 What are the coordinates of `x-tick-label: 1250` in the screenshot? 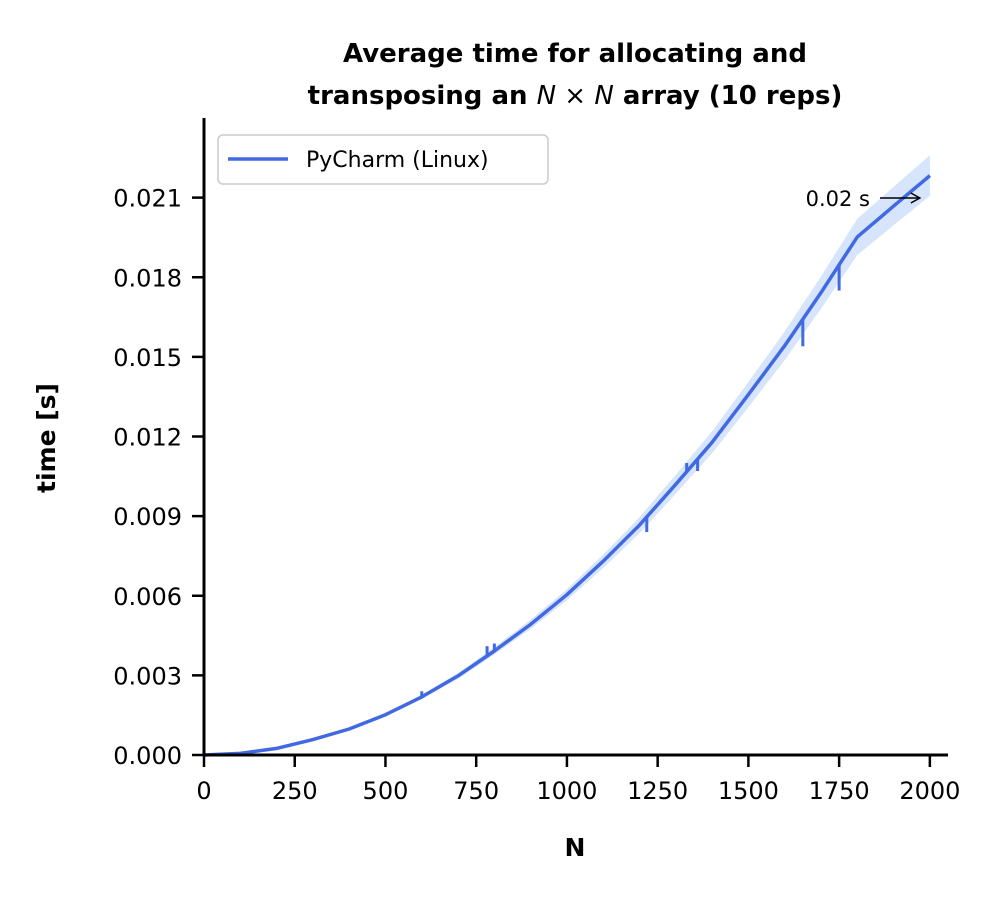 It's located at (657, 791).